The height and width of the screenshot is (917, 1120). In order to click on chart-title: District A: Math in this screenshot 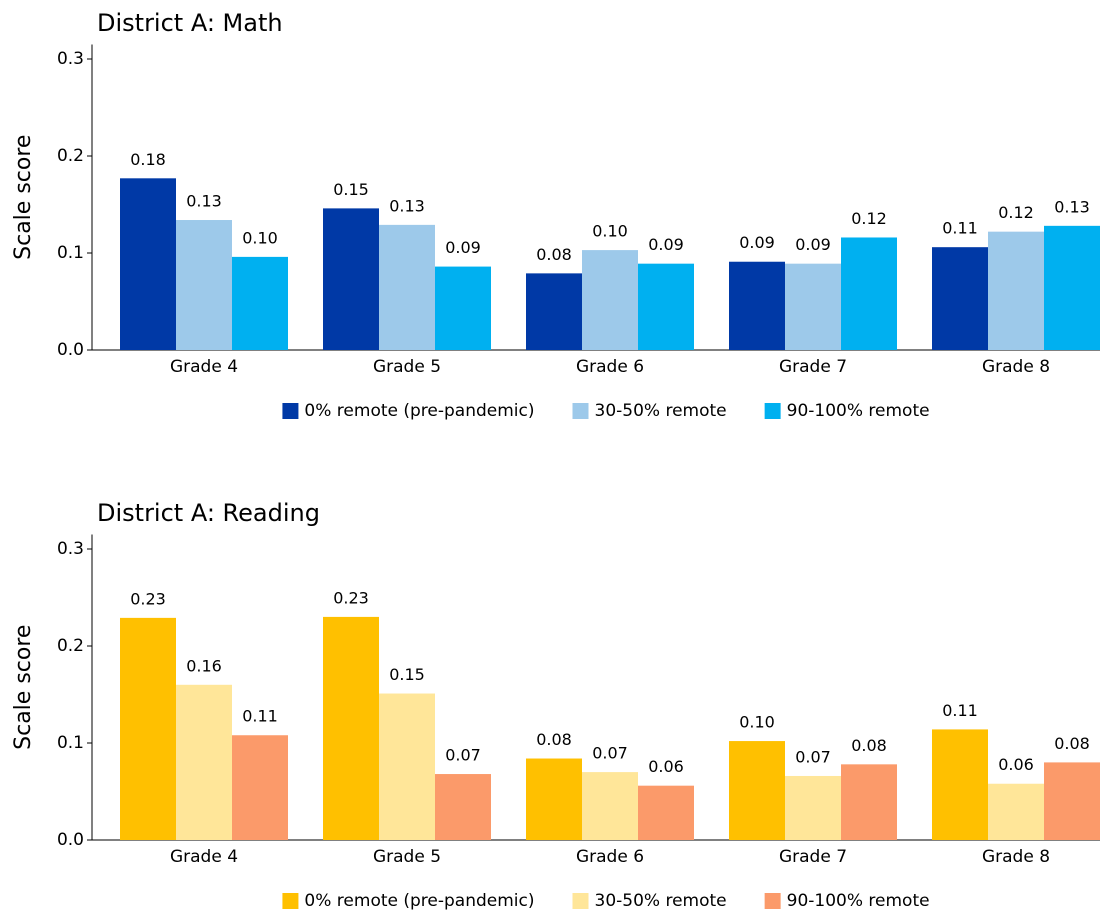, I will do `click(190, 23)`.